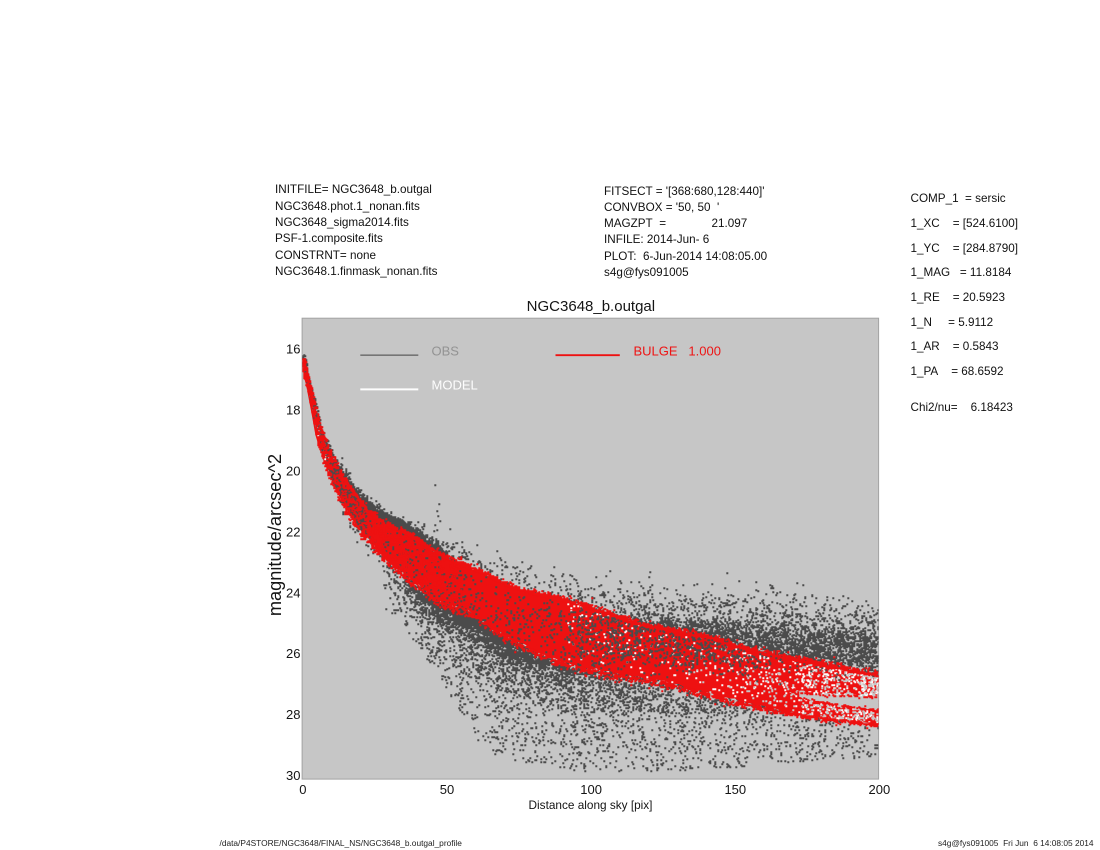  What do you see at coordinates (293, 775) in the screenshot?
I see `svg-text: 30` at bounding box center [293, 775].